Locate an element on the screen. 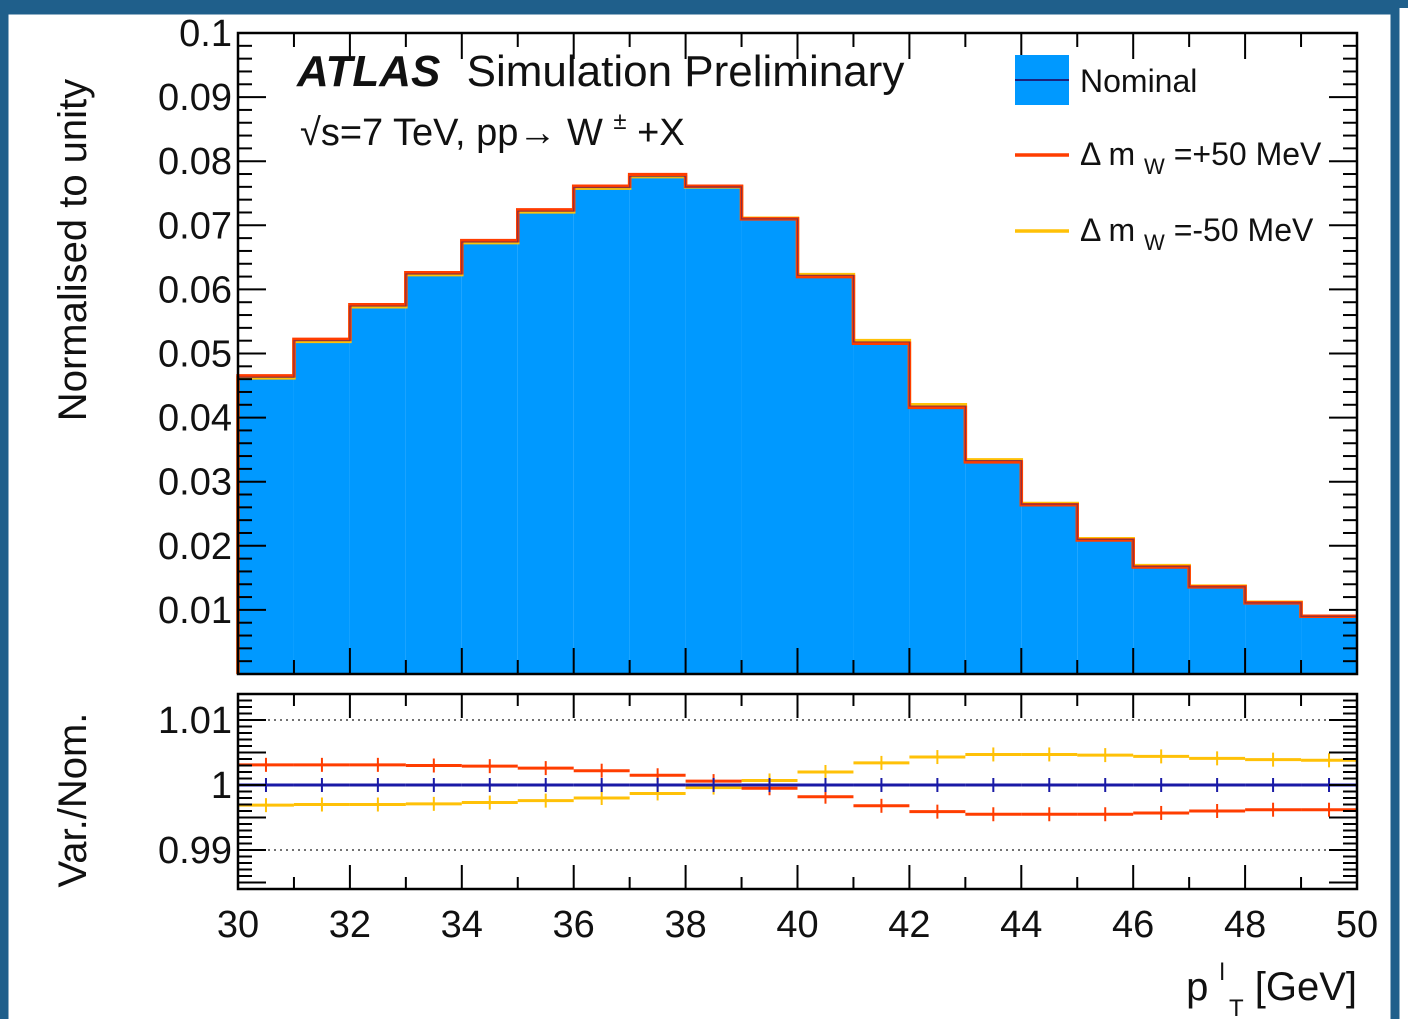 The image size is (1408, 1023). x-tick-label: 40 is located at coordinates (797, 925).